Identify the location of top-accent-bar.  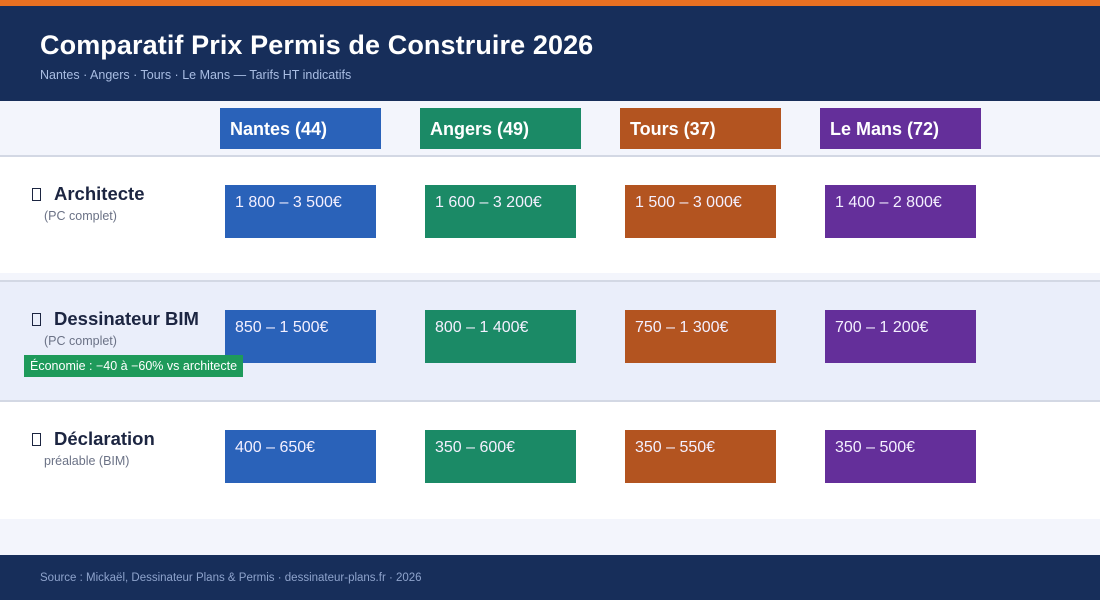
(550, 3).